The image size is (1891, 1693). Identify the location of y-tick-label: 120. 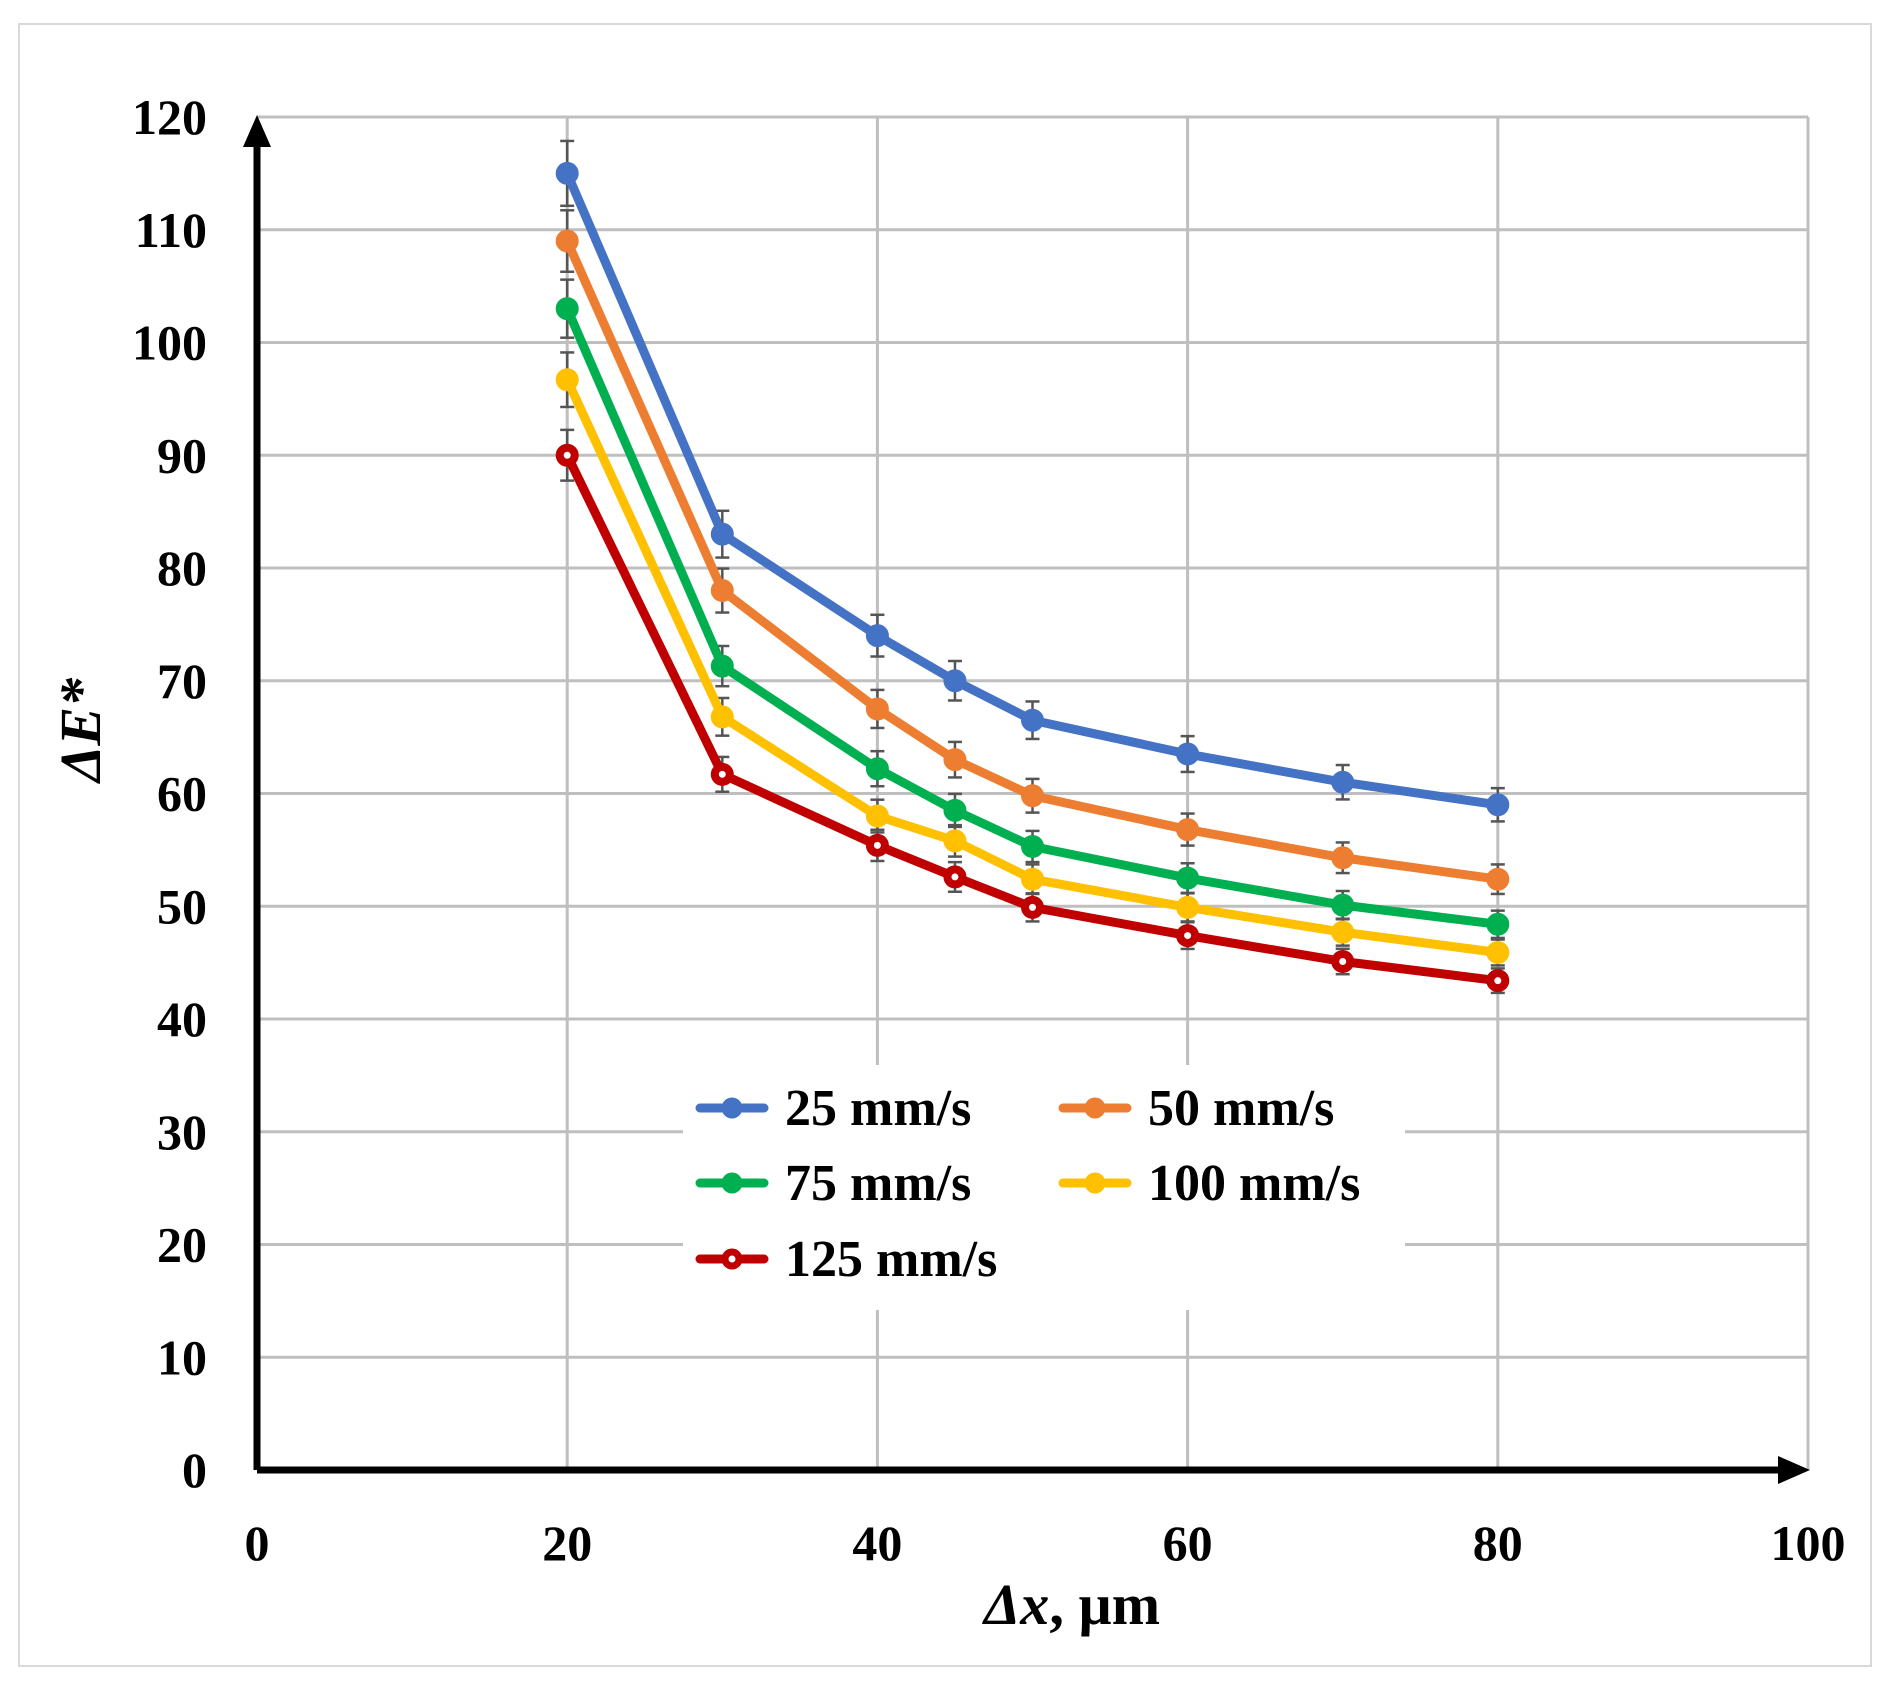
(169, 117).